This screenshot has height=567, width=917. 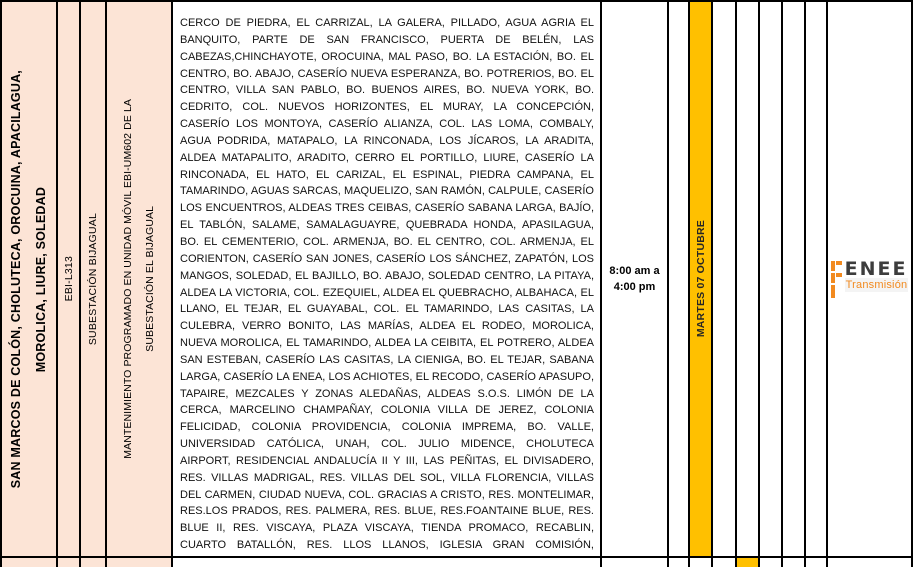 What do you see at coordinates (387, 562) in the screenshot?
I see `next-row-areas-cell` at bounding box center [387, 562].